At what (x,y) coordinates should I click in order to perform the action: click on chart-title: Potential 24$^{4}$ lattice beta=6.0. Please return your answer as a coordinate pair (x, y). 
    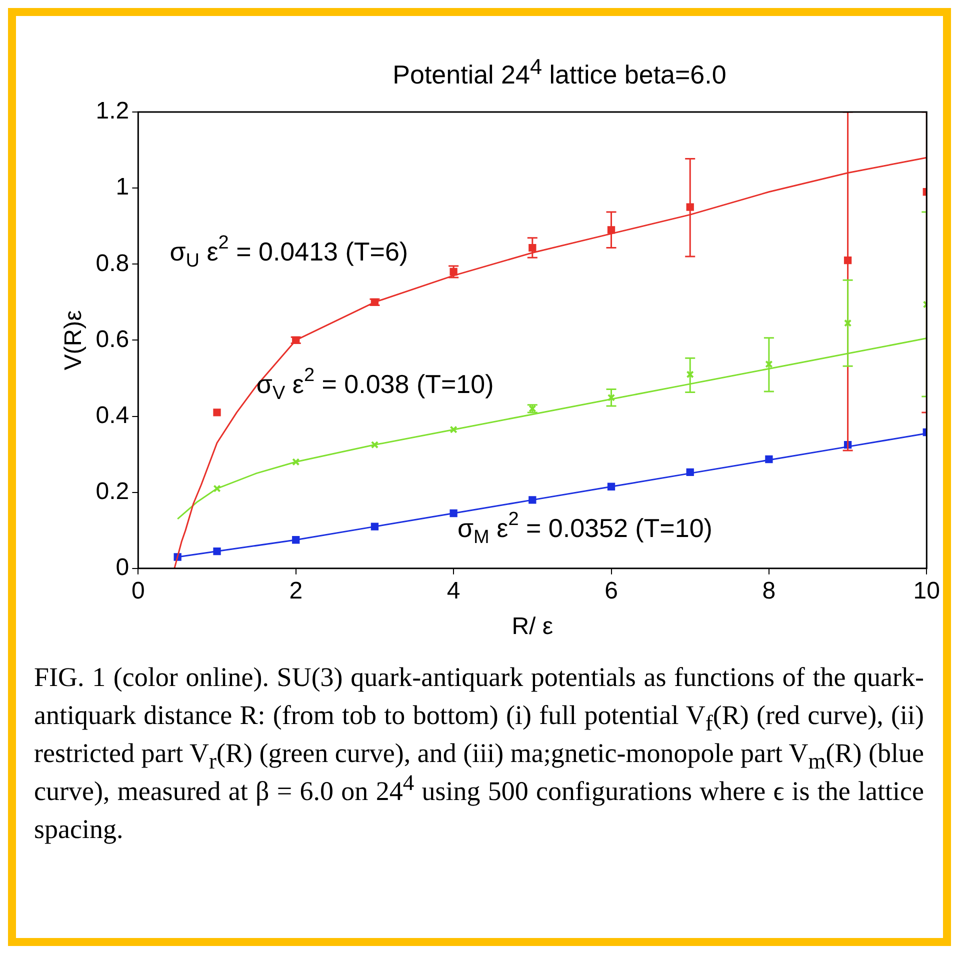
    Looking at the image, I should click on (560, 72).